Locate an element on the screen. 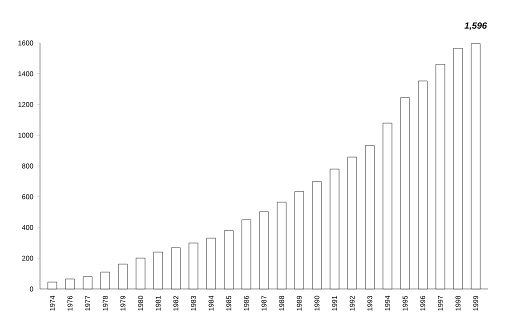 This screenshot has width=527, height=328. data-label: 1,596 is located at coordinates (475, 26).